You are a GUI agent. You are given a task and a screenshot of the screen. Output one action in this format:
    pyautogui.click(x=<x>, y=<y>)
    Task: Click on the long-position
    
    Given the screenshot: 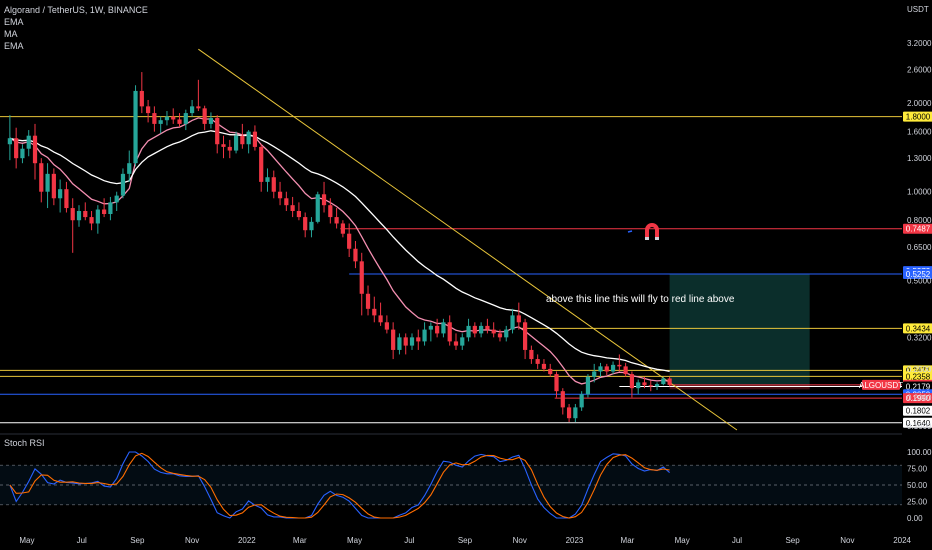 What is the action you would take?
    pyautogui.click(x=739, y=332)
    